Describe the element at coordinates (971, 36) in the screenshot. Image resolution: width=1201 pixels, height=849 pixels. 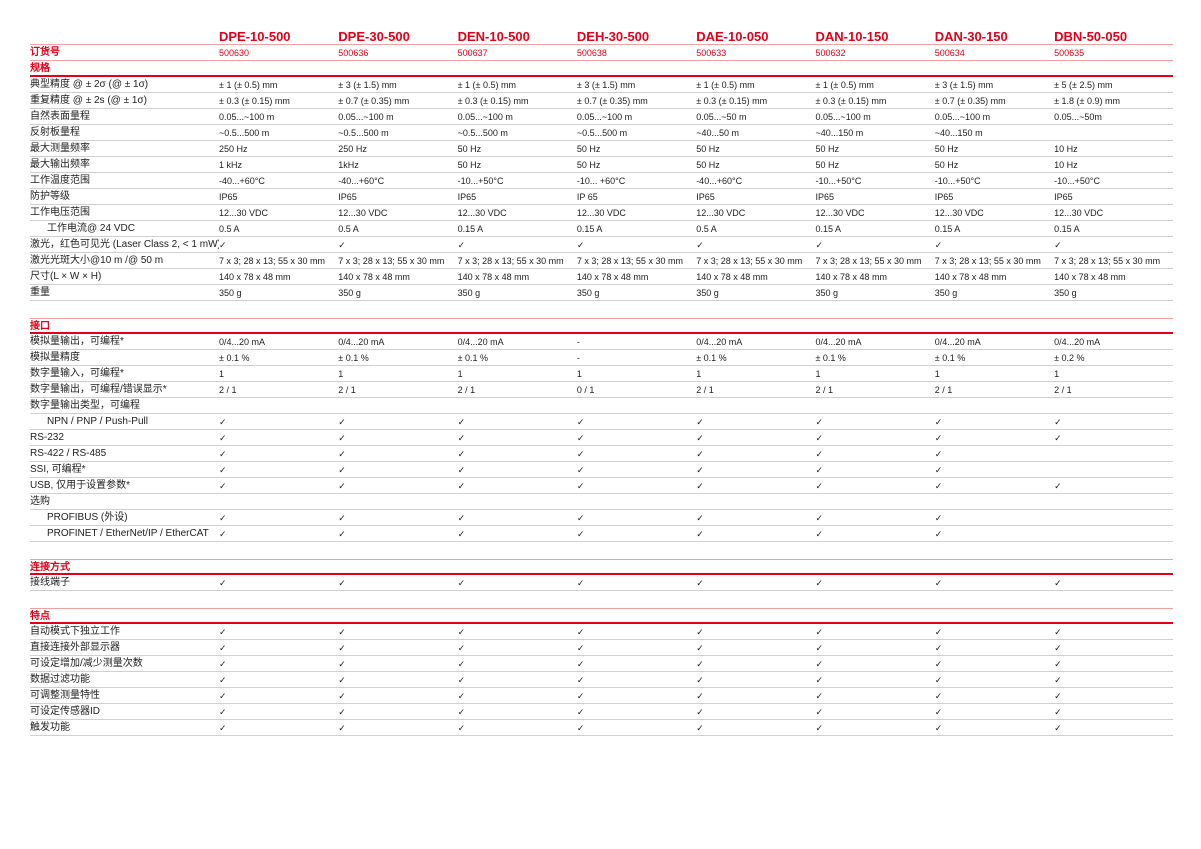
I see `model-name: DAN-30-150` at that location.